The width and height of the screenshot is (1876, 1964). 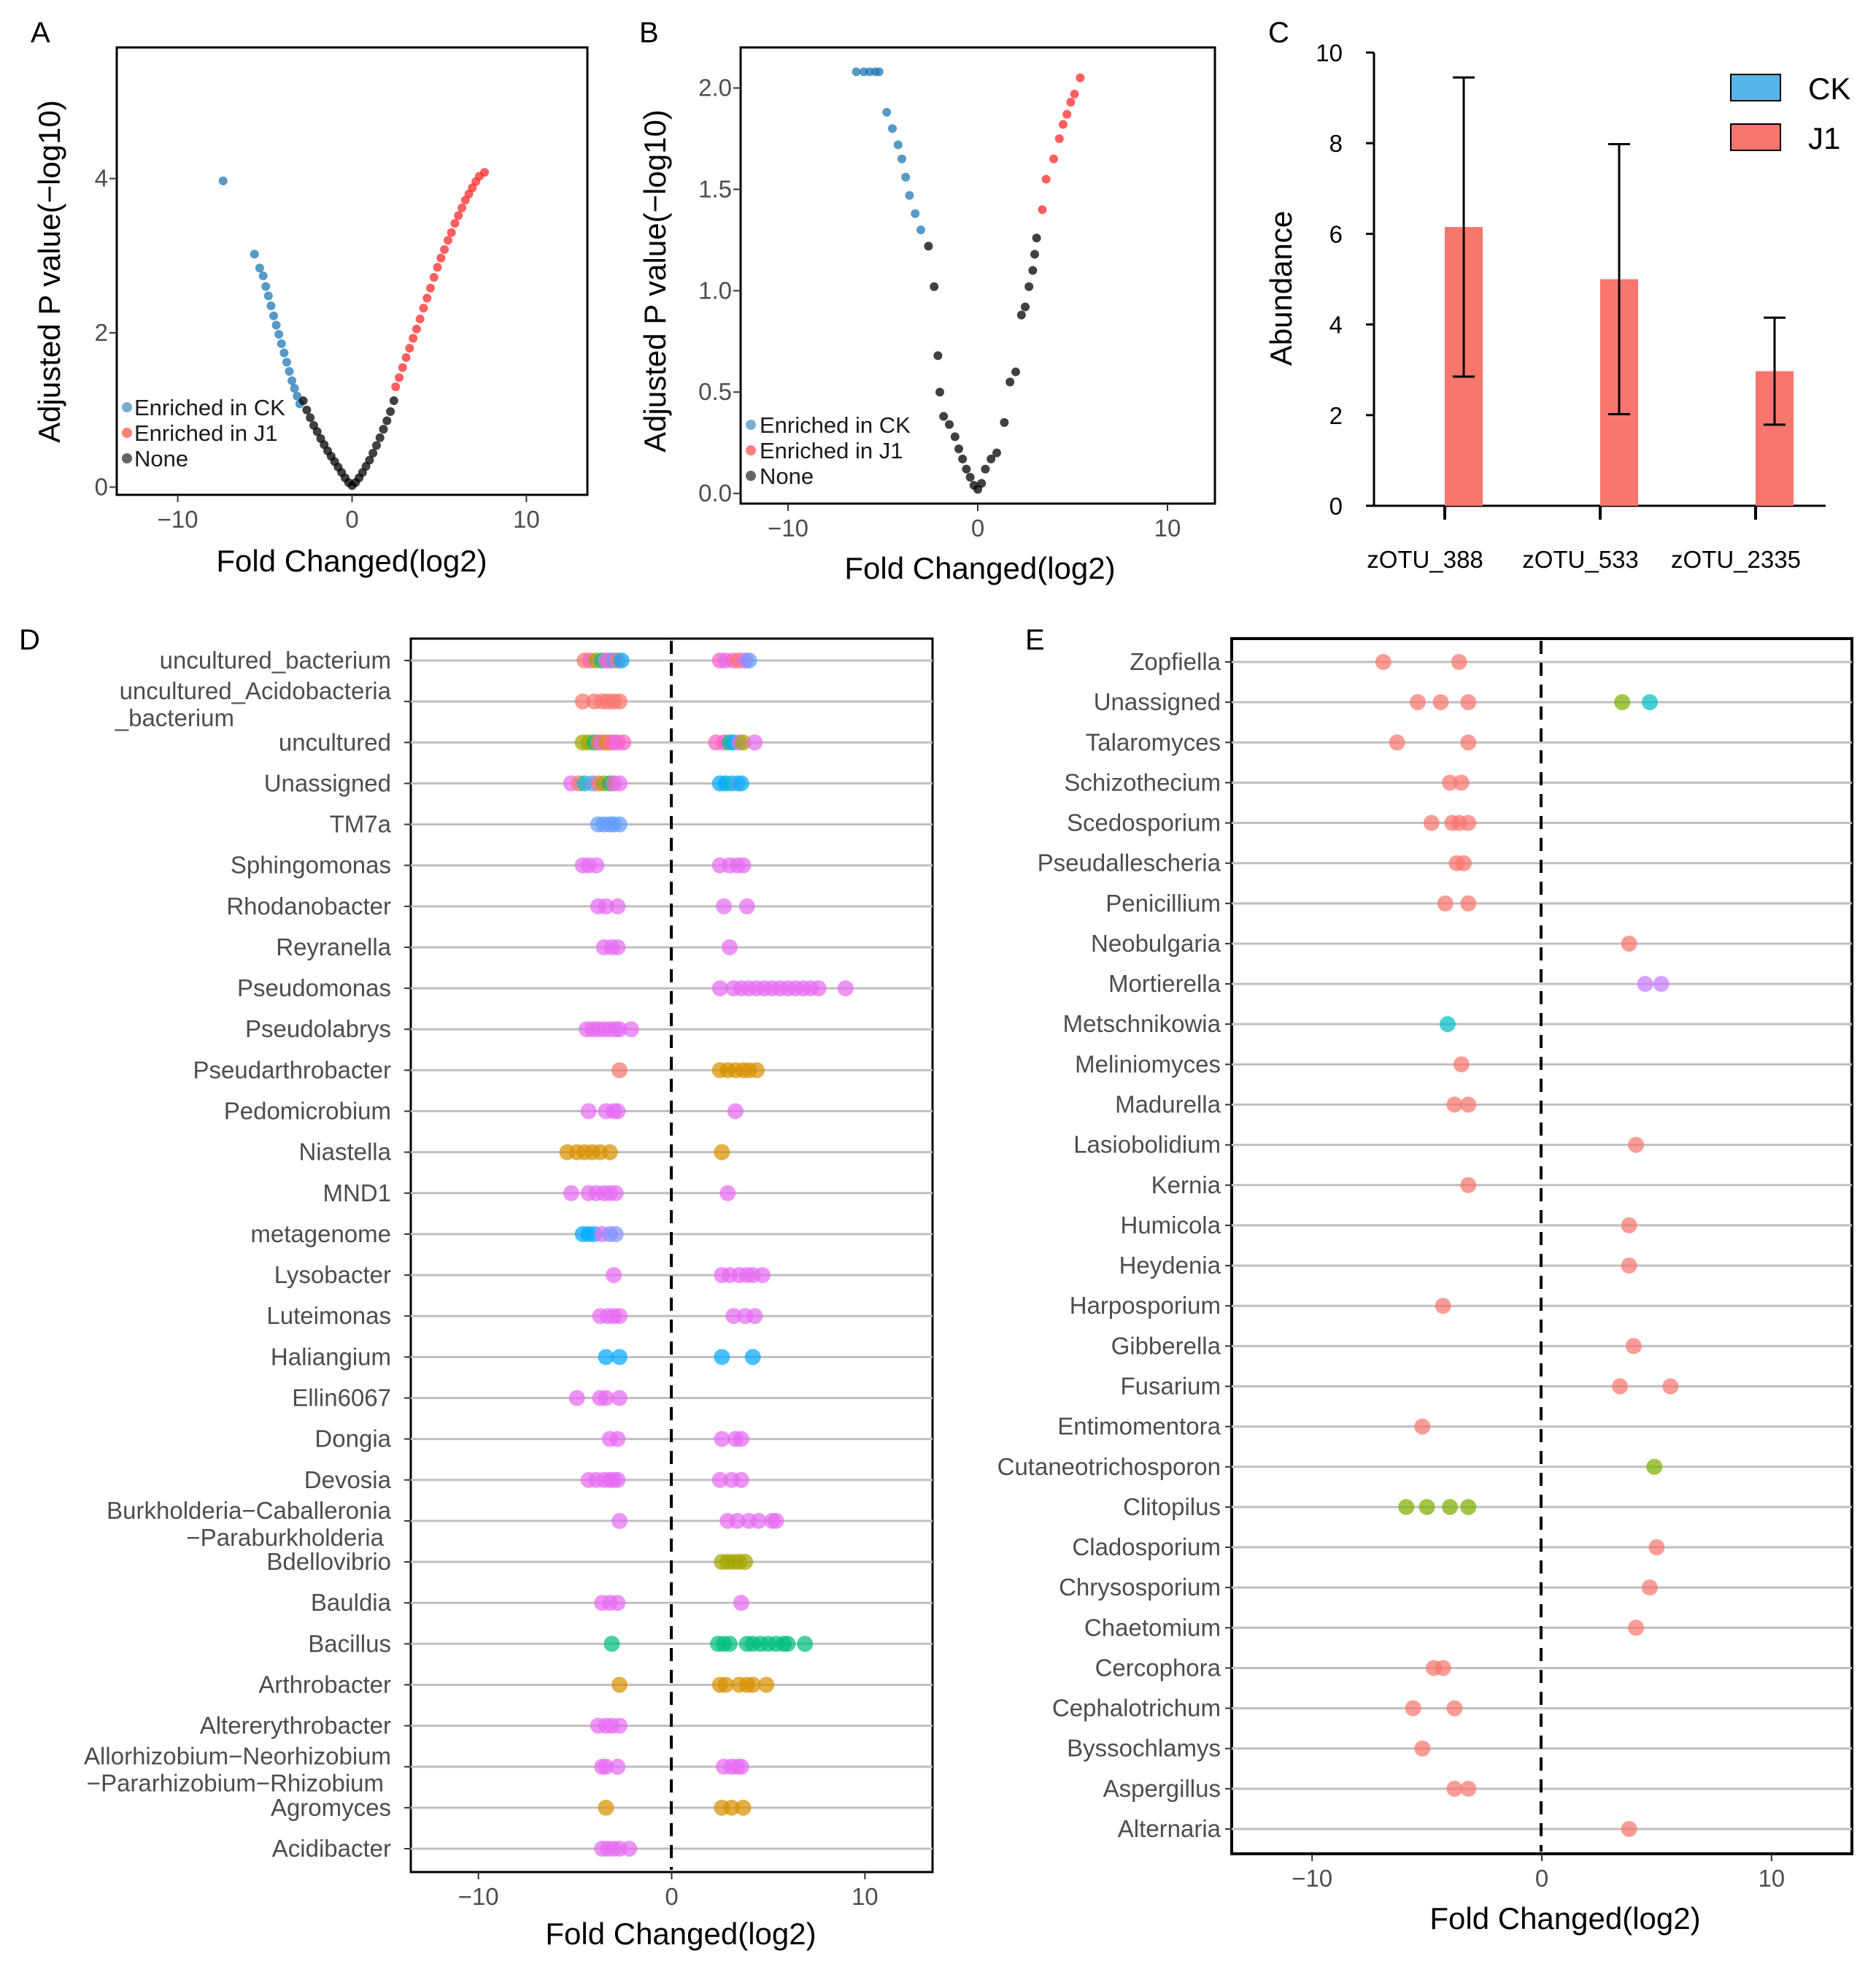 I want to click on y-tick-label: 1.0, so click(x=715, y=290).